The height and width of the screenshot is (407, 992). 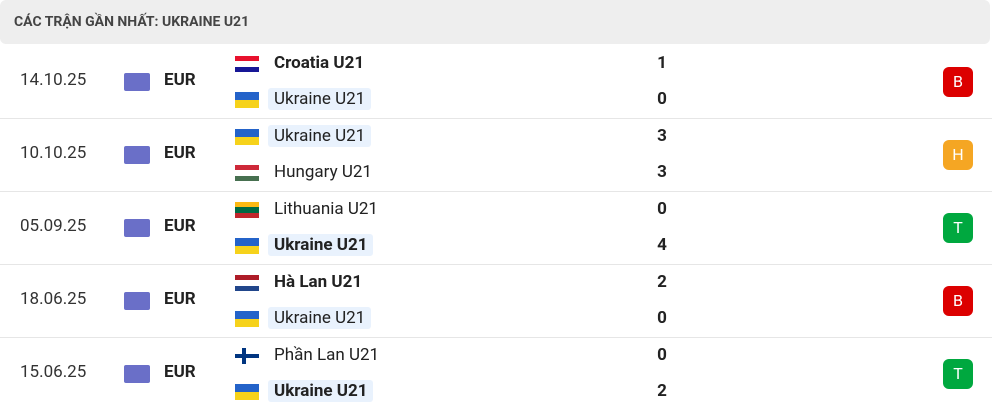 I want to click on team-name: Phần Lan U21, so click(x=327, y=355).